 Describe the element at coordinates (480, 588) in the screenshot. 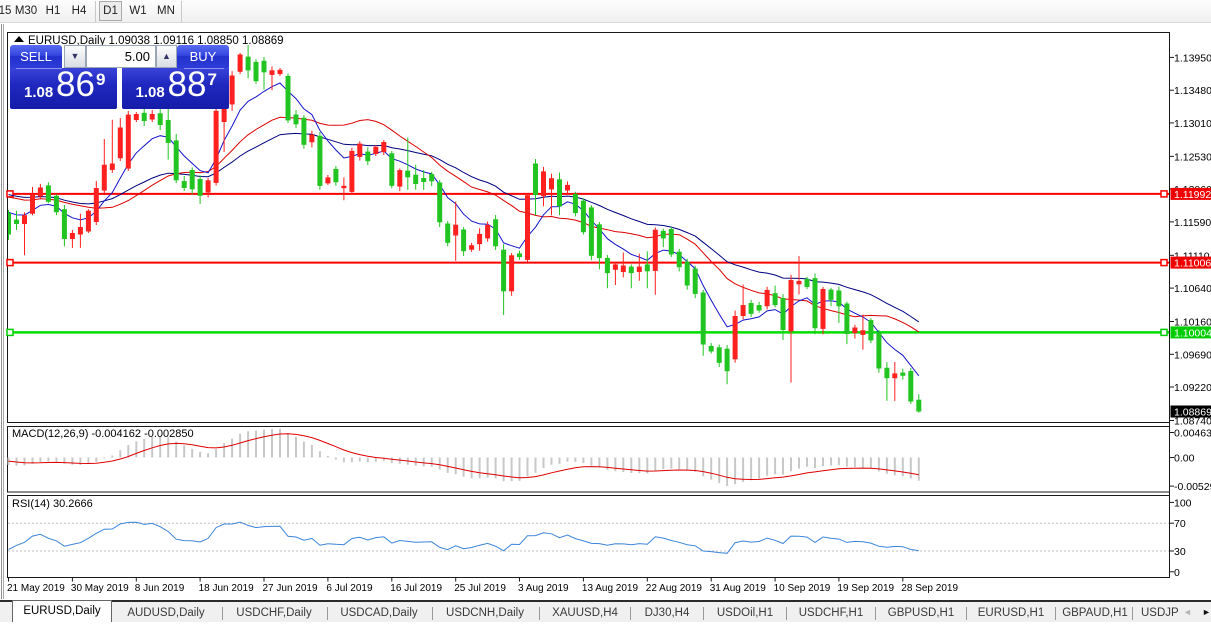

I see `svg-text: 25 Jul 2019` at that location.